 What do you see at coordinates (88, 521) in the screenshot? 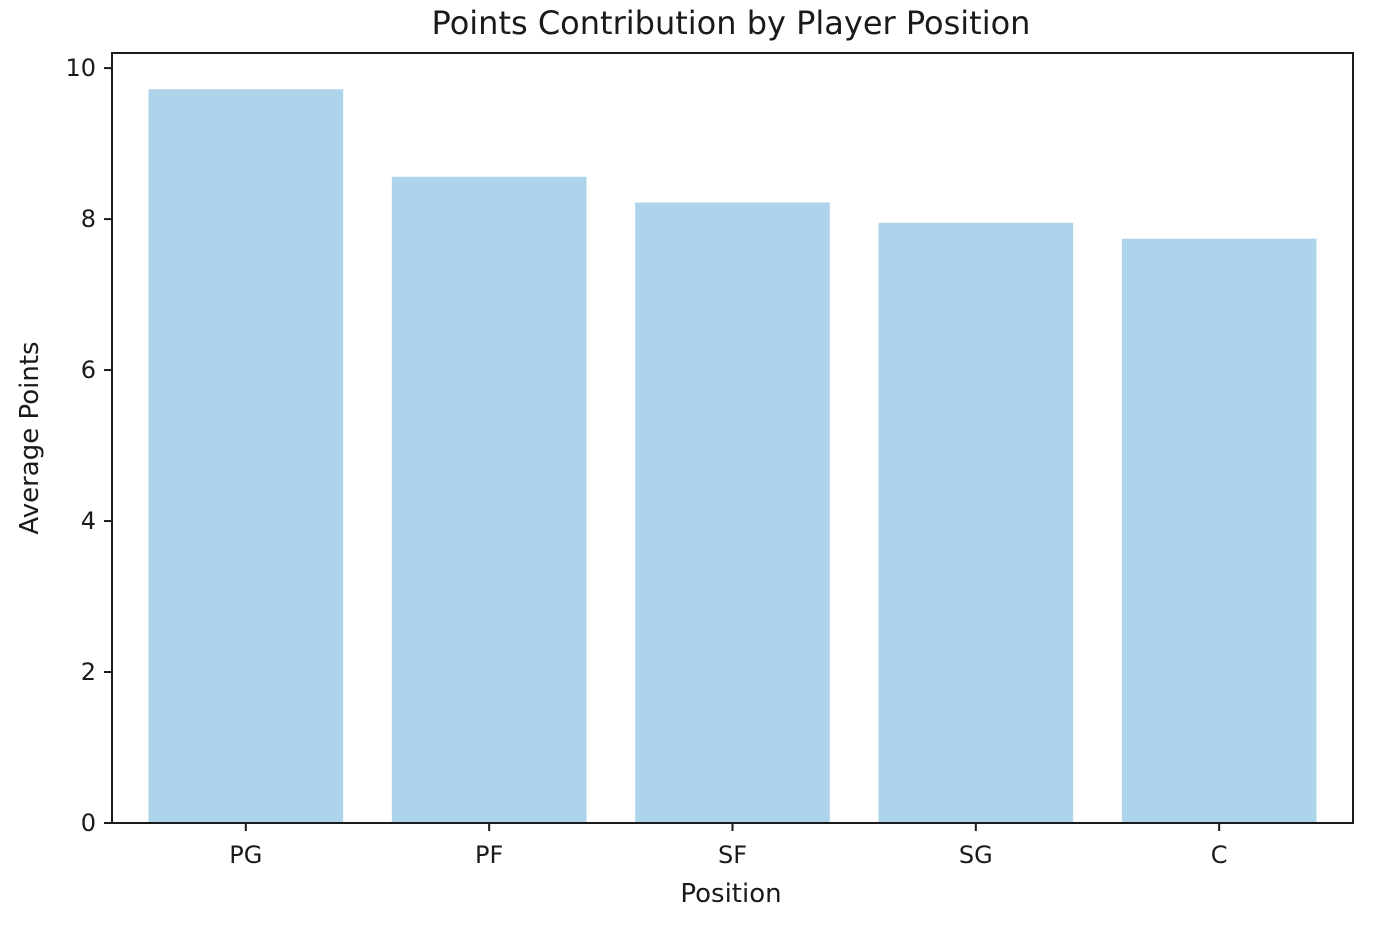
I see `y-tick-label: 4` at bounding box center [88, 521].